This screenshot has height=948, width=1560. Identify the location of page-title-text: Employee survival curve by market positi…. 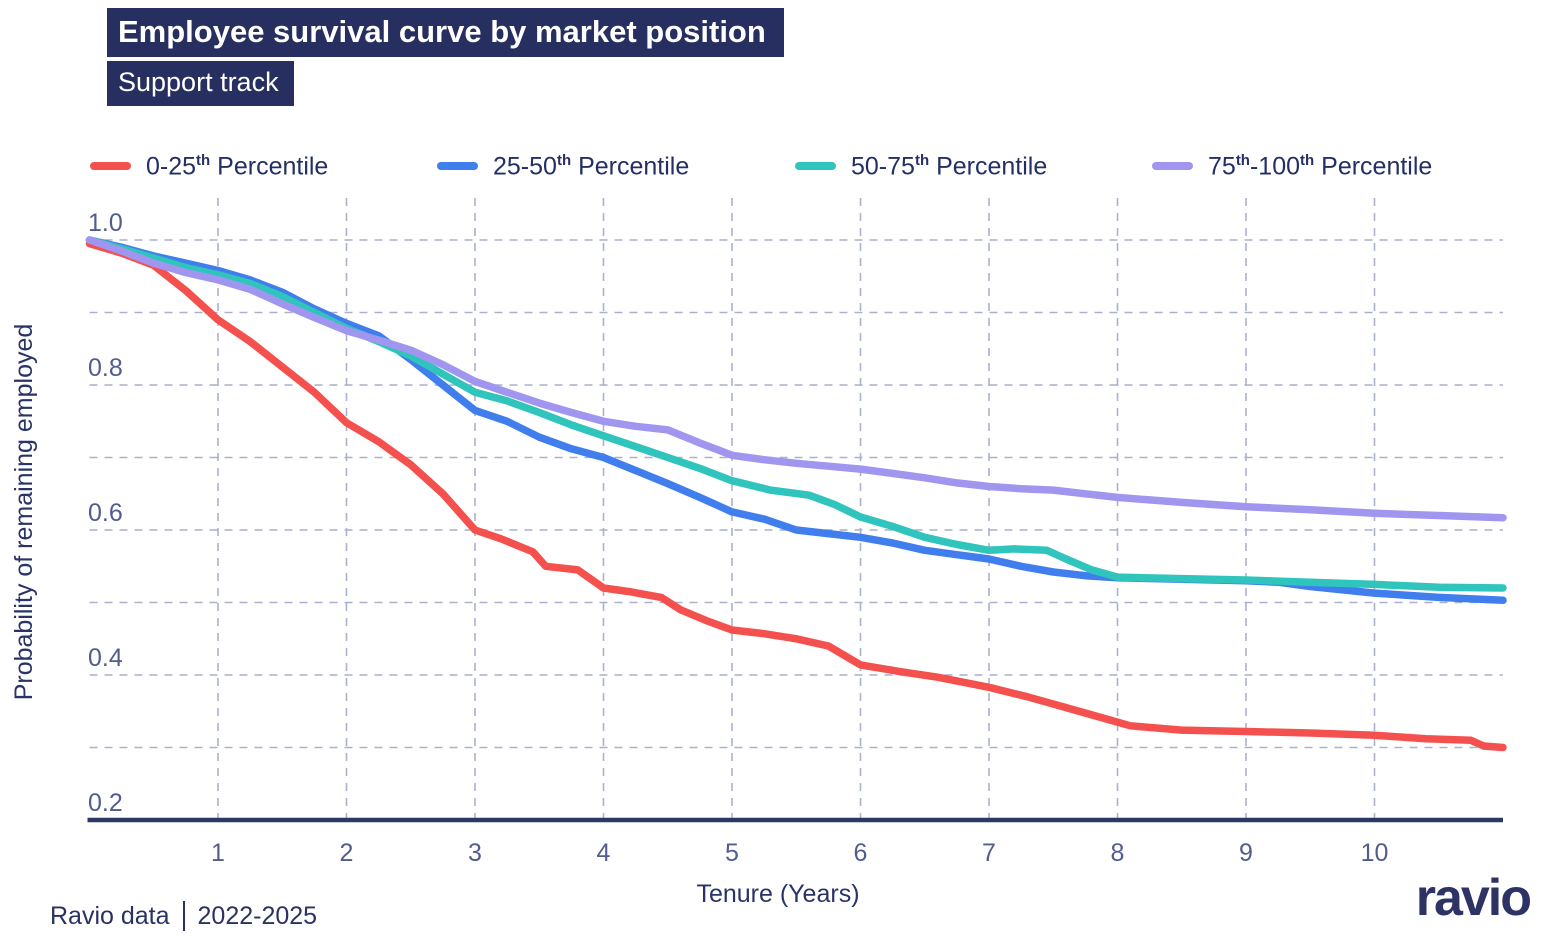
(442, 31).